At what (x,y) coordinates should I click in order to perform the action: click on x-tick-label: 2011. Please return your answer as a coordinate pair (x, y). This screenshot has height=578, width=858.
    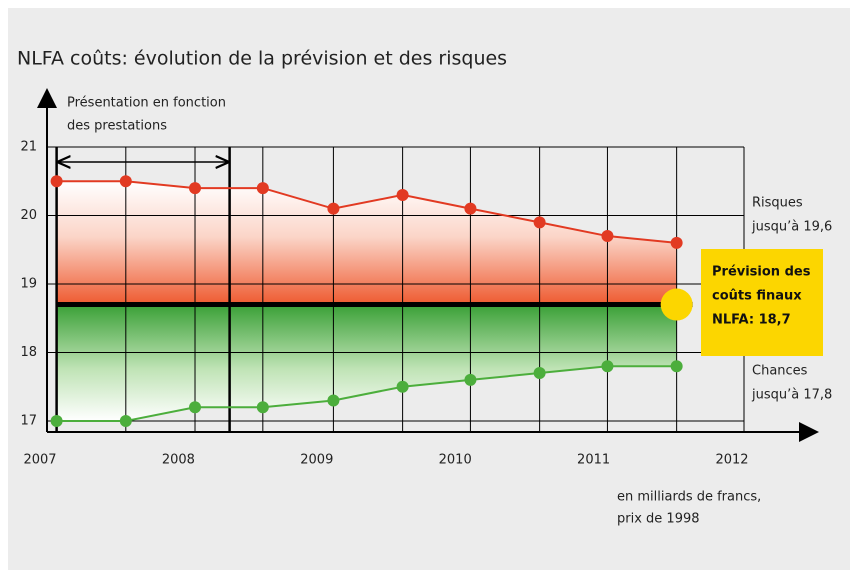
    Looking at the image, I should click on (593, 460).